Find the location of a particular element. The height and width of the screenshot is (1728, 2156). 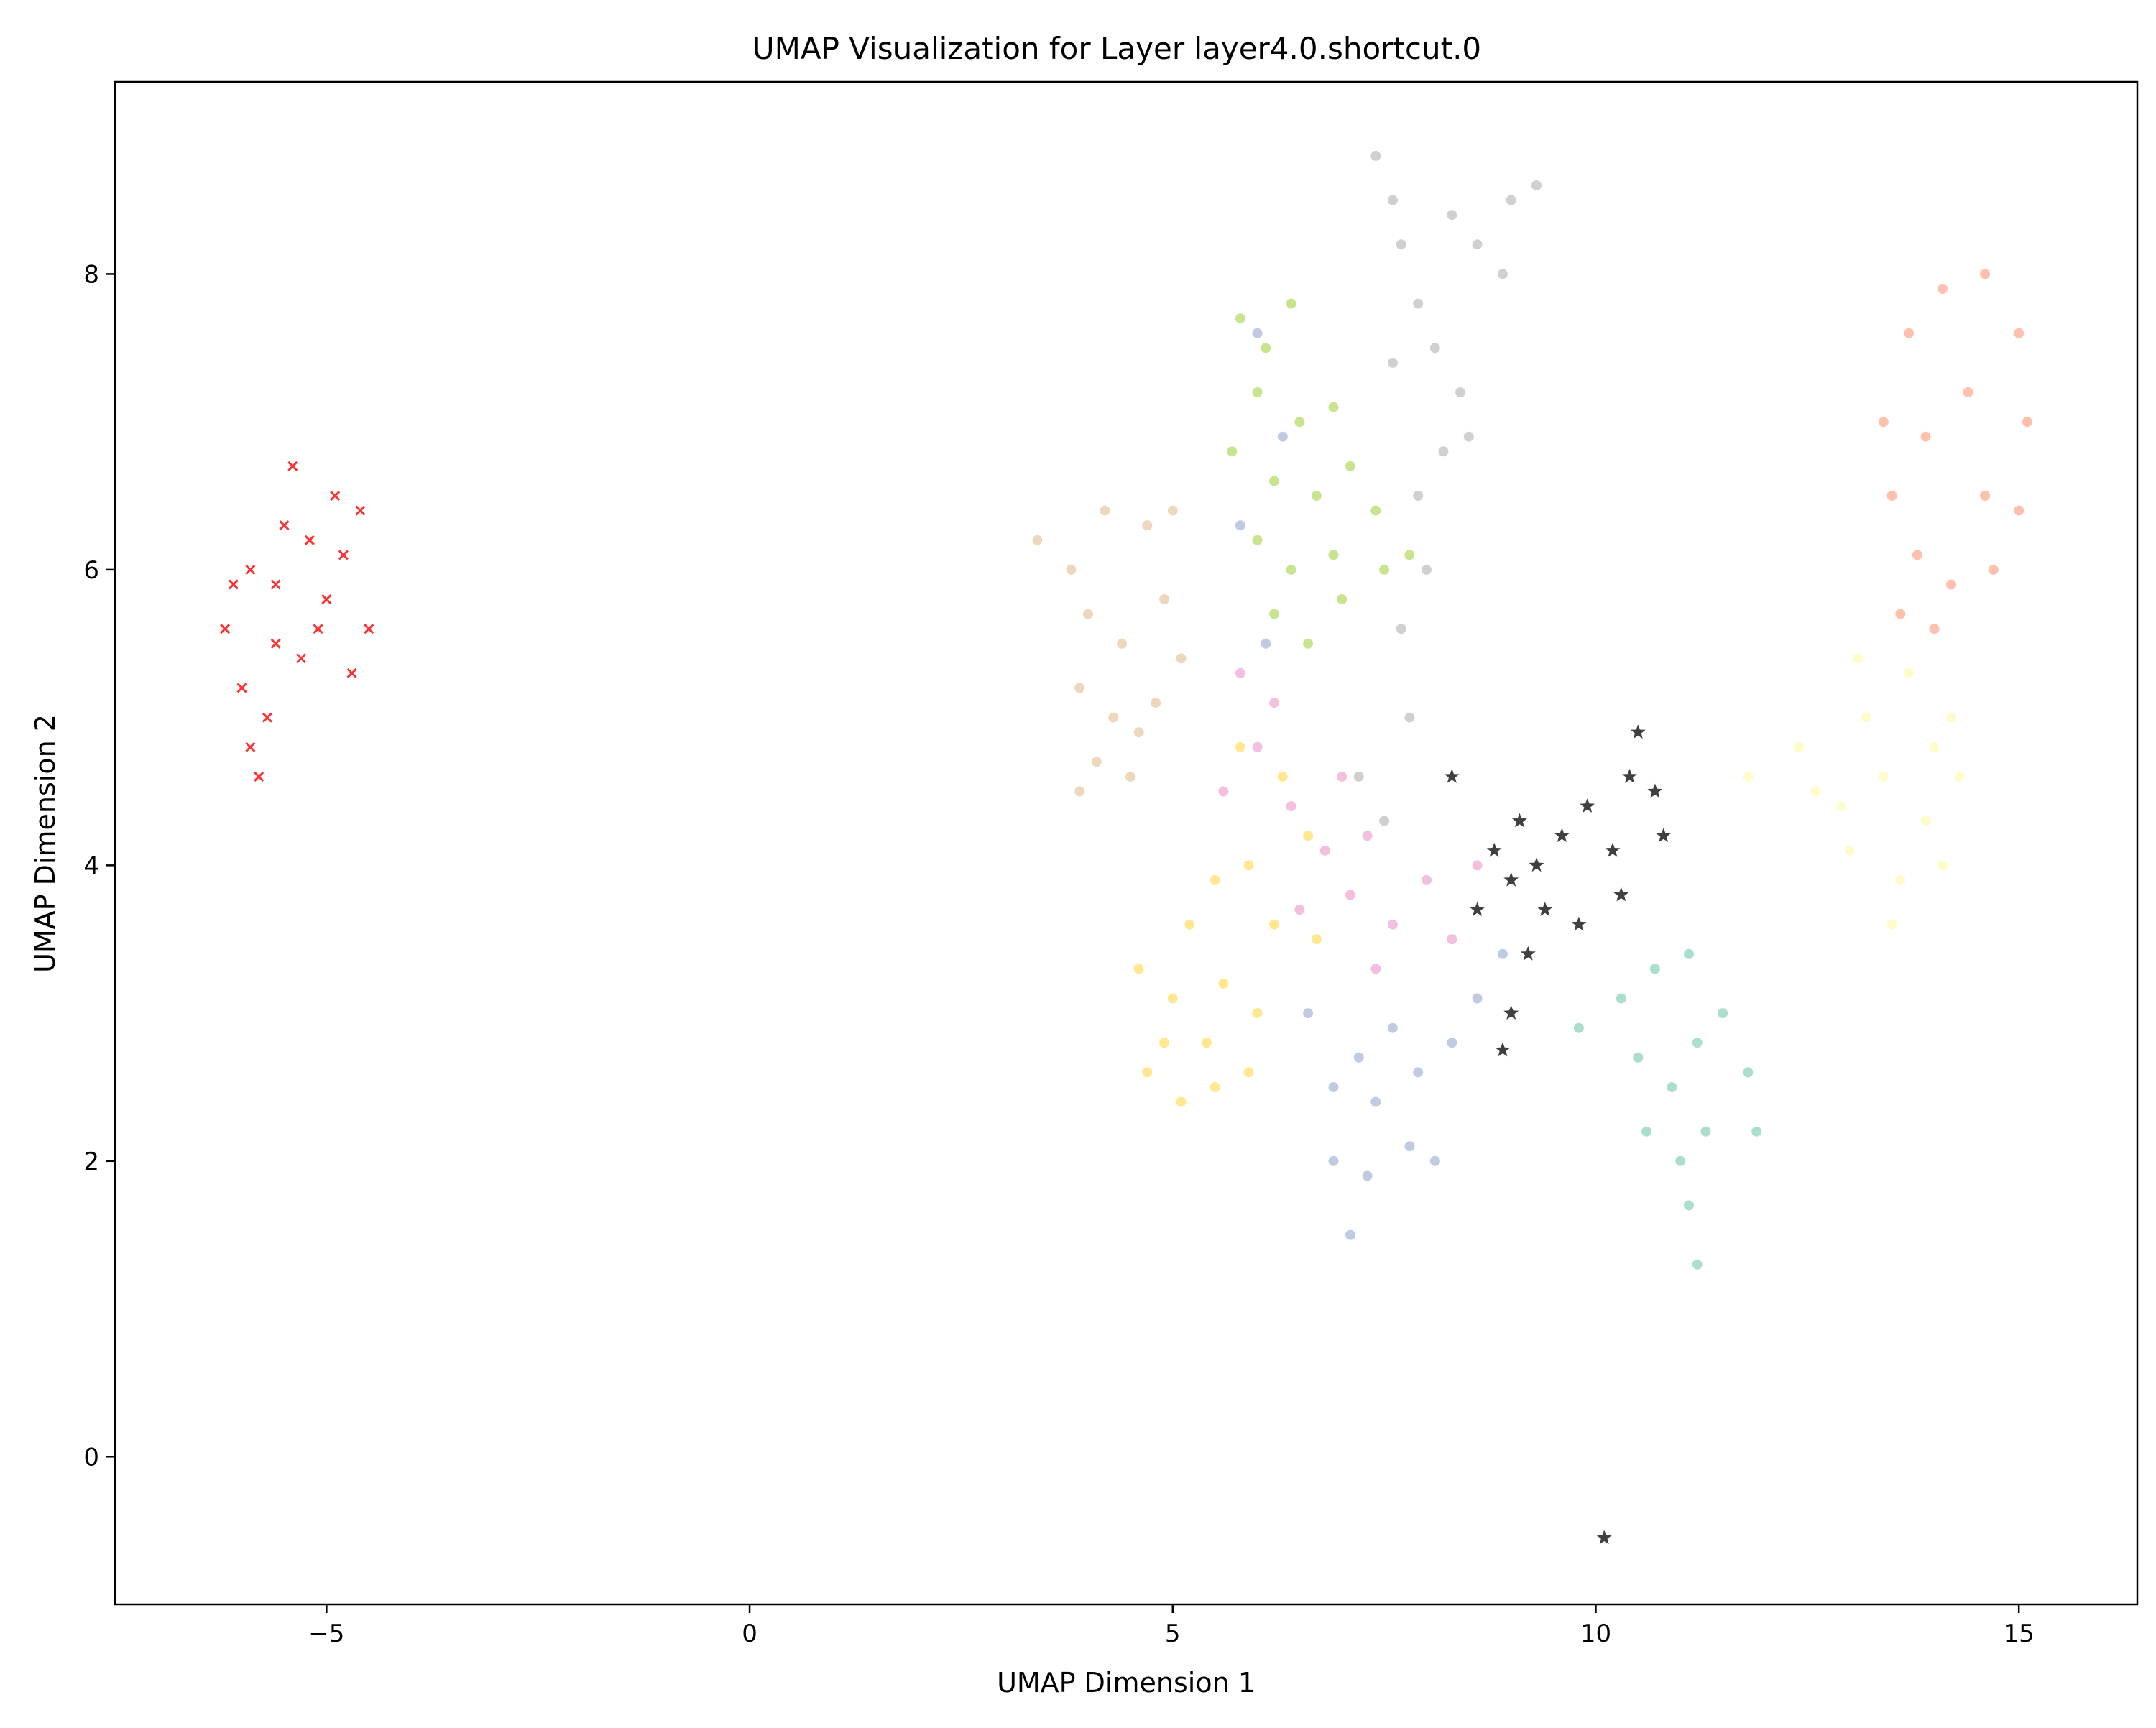

x-axis-ticks: −5 0 5 10 15 is located at coordinates (1171, 1626).